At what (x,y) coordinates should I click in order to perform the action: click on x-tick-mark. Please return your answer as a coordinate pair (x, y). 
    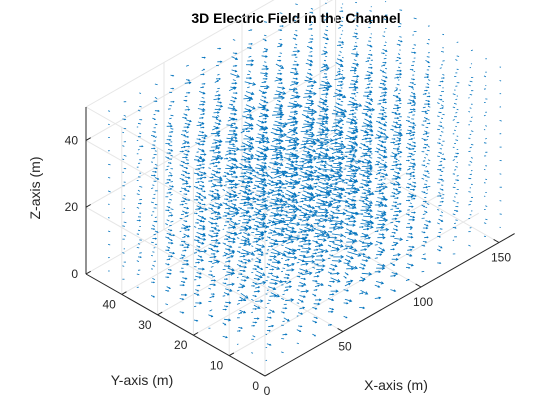
    Looking at the image, I should click on (418, 285).